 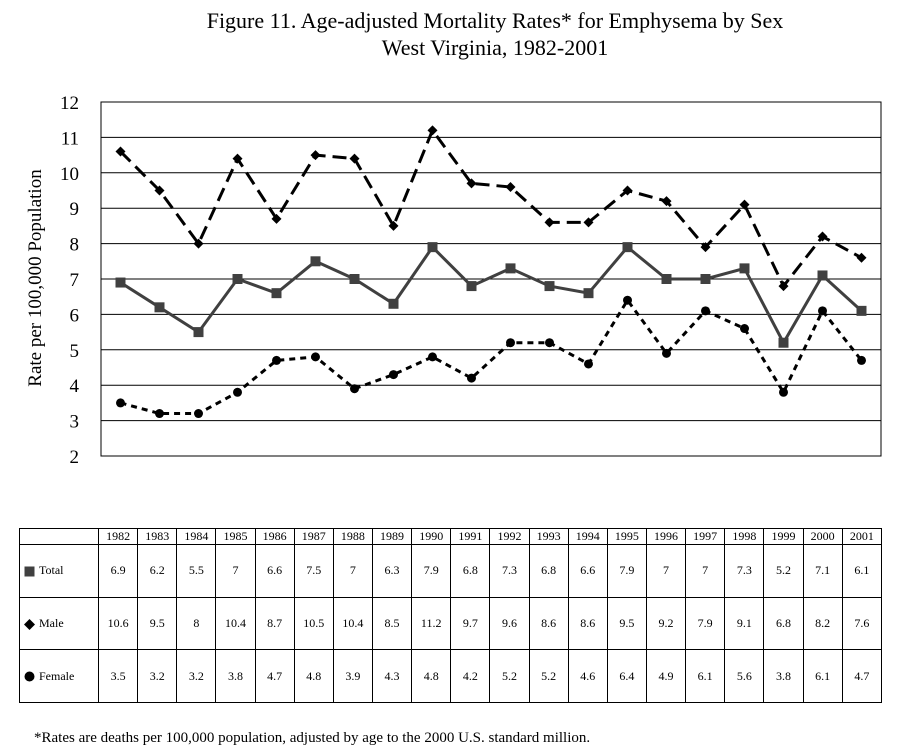 What do you see at coordinates (274, 536) in the screenshot?
I see `table-year-header: 1986` at bounding box center [274, 536].